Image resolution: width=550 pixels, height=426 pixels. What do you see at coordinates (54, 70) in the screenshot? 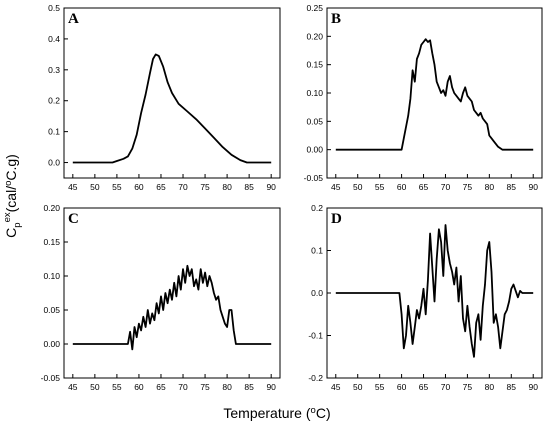
I see `y-tick-label: 0.3` at bounding box center [54, 70].